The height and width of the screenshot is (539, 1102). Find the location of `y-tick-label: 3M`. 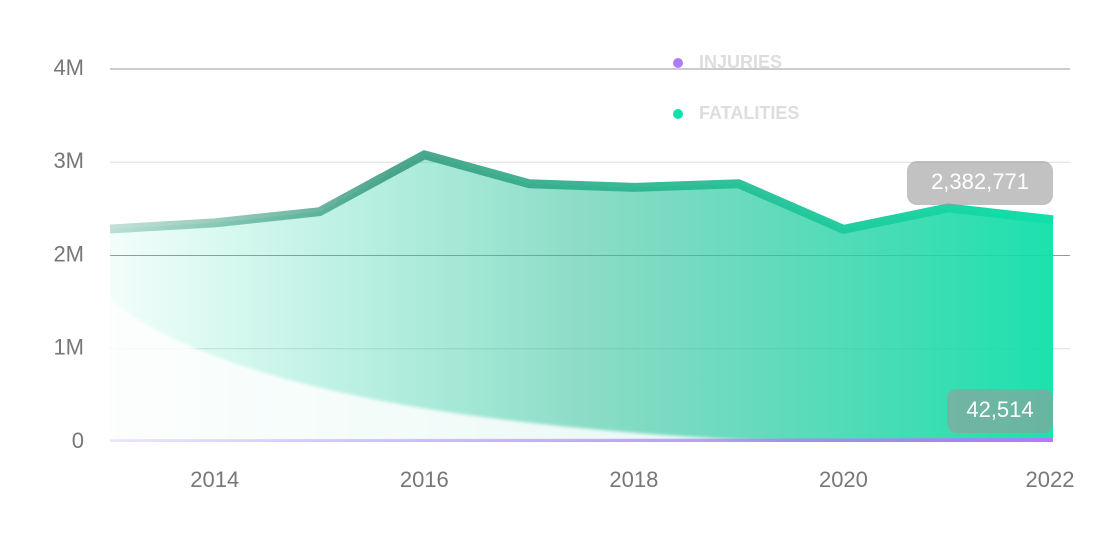

y-tick-label: 3M is located at coordinates (68, 160).